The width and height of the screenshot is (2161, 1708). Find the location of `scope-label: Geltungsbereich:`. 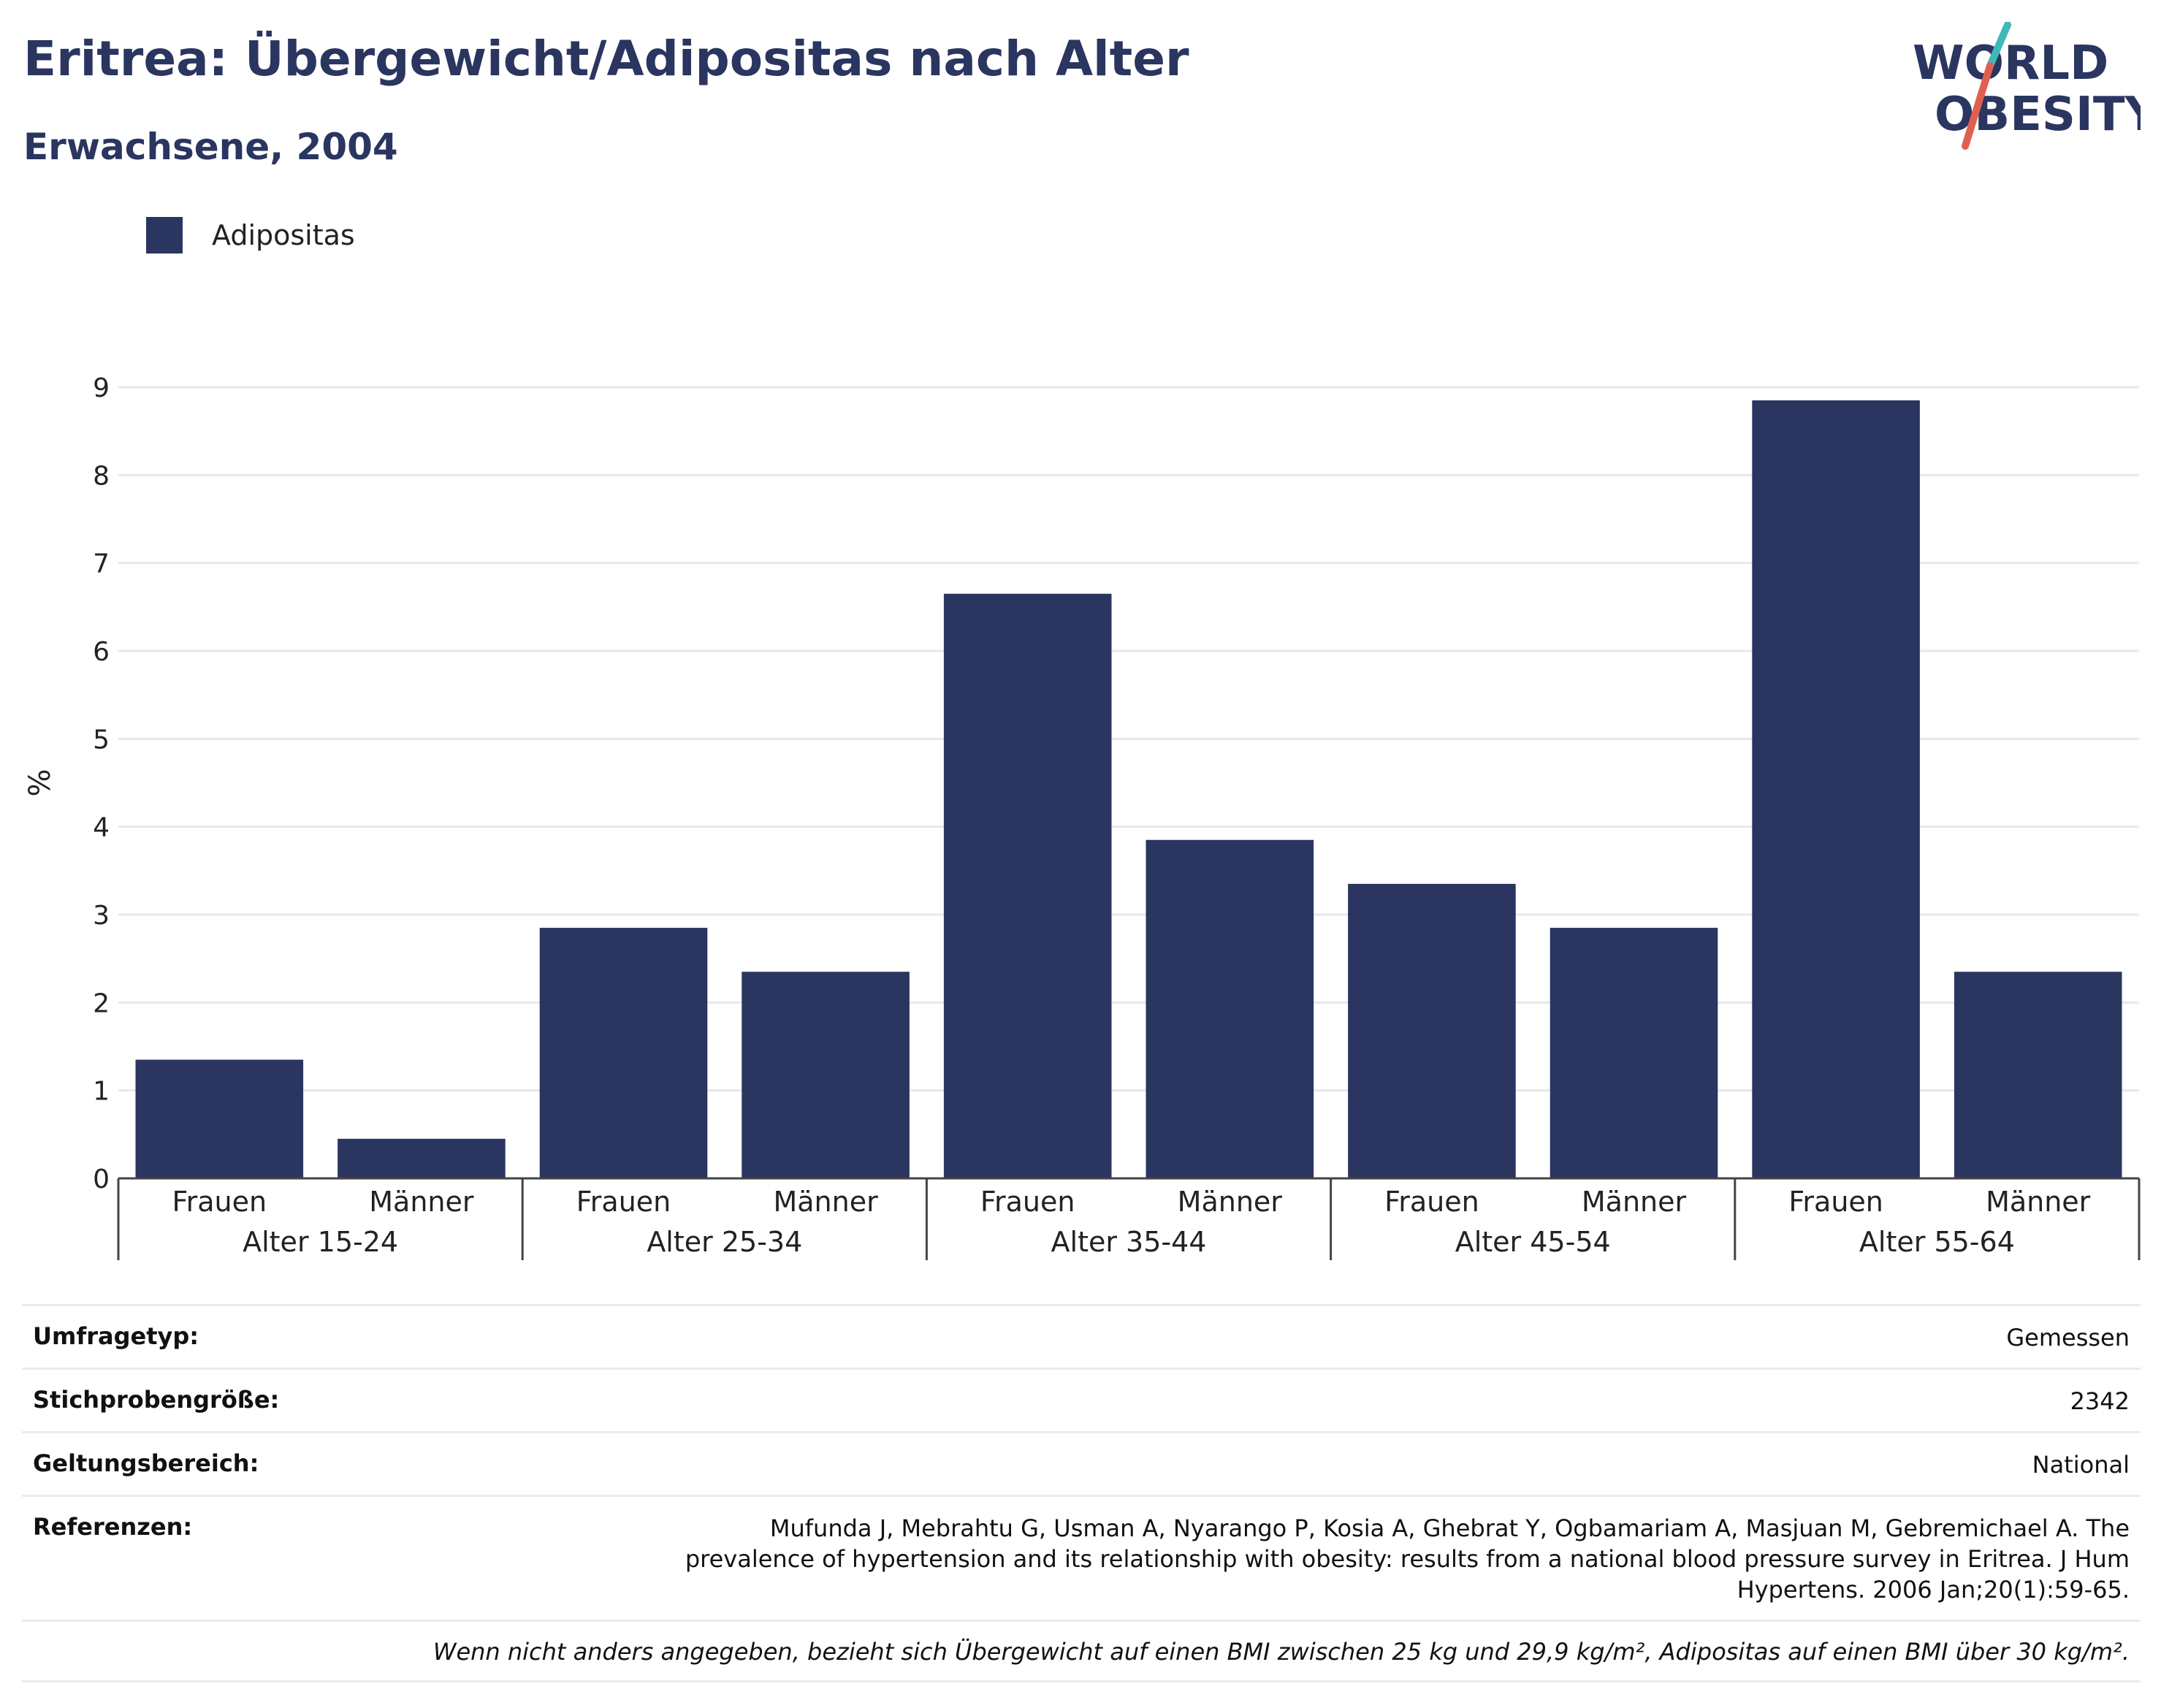

scope-label: Geltungsbereich: is located at coordinates (146, 1463).